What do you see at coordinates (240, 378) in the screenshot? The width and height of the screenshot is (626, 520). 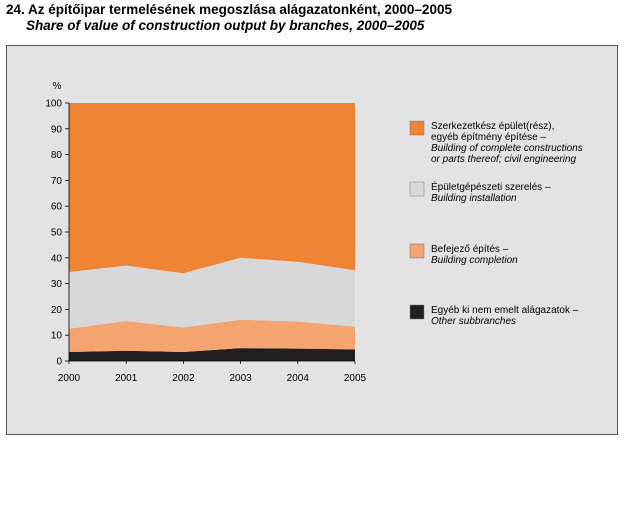 I see `x-tick-label: 2003` at bounding box center [240, 378].